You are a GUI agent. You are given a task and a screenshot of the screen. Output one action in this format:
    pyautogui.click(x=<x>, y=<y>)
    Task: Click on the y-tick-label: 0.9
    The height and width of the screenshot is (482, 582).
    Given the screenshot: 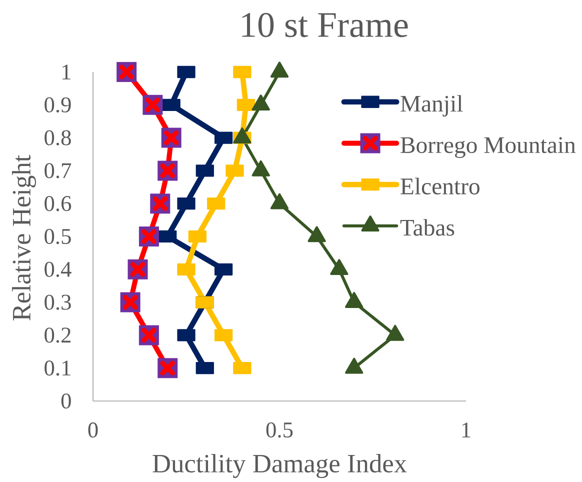 What is the action you would take?
    pyautogui.click(x=57, y=104)
    